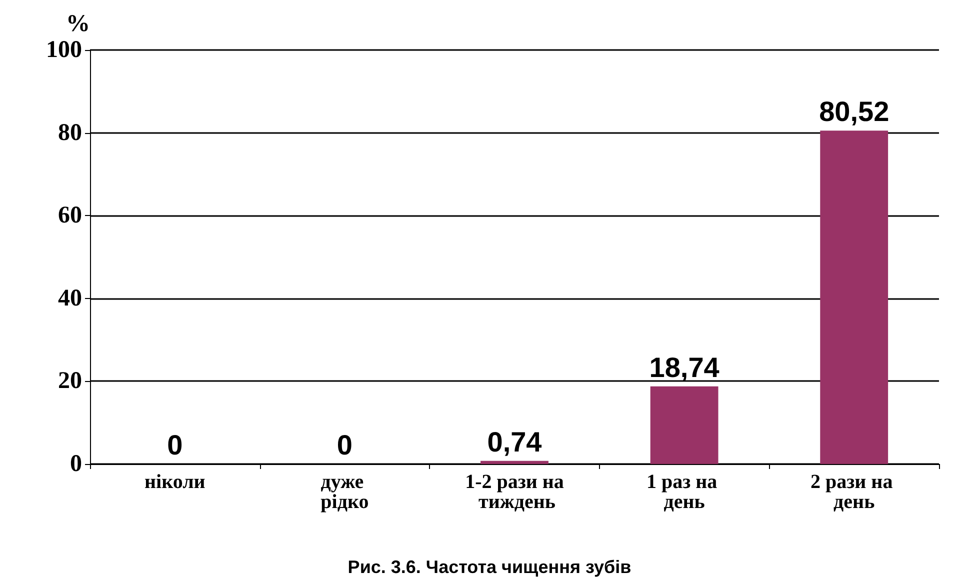 The width and height of the screenshot is (979, 584). Describe the element at coordinates (70, 215) in the screenshot. I see `y-tick-label: 60` at that location.